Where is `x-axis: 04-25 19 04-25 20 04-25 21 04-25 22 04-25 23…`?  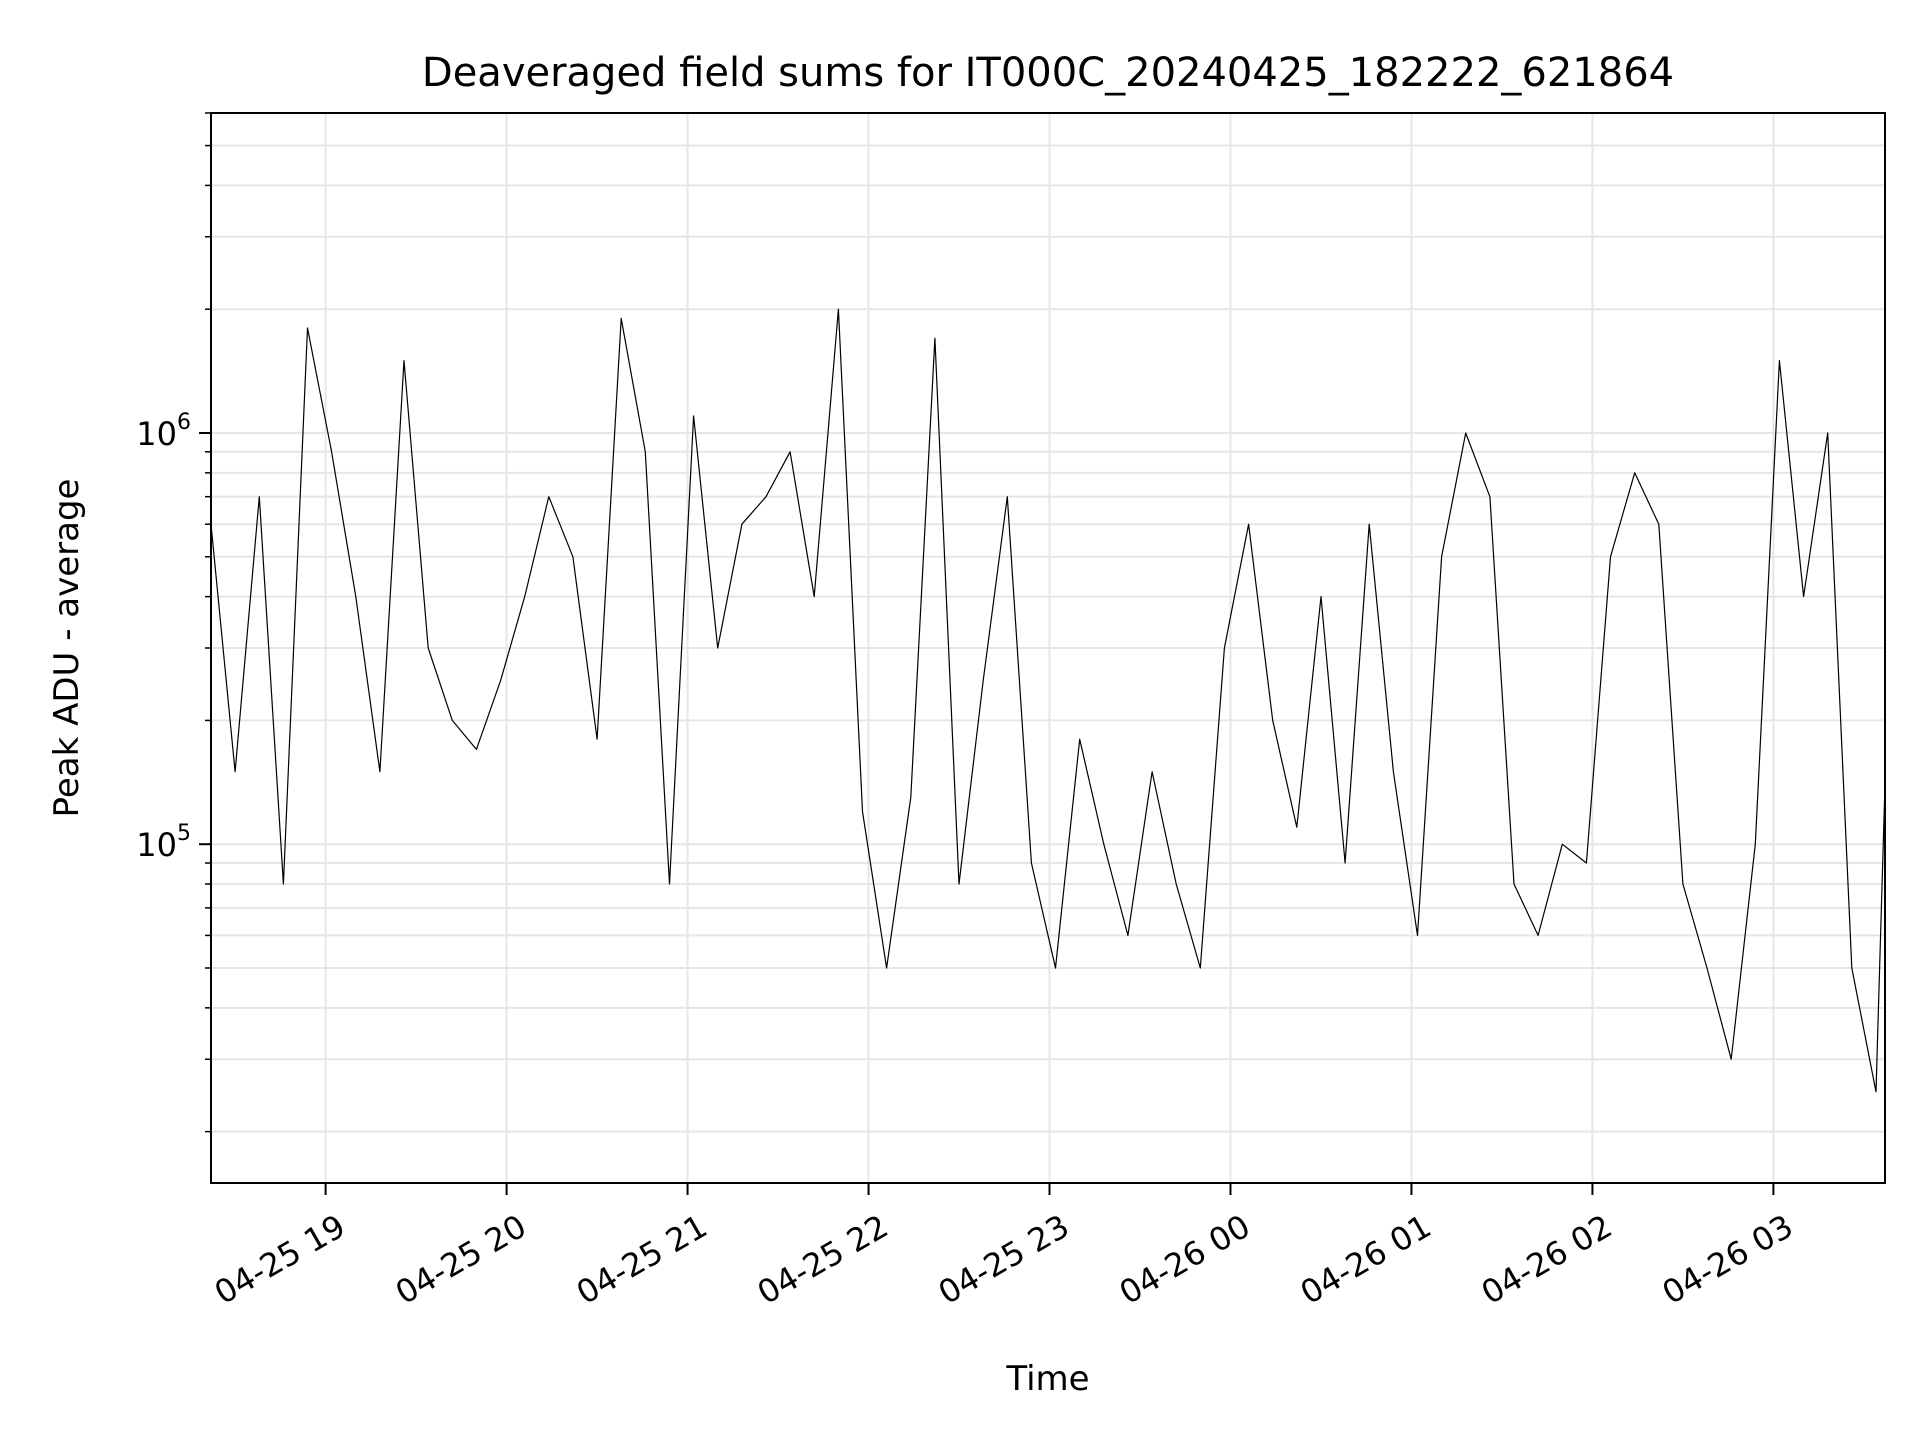
x-axis: 04-25 19 04-25 20 04-25 21 04-25 22 04-25 23… is located at coordinates (1003, 1247).